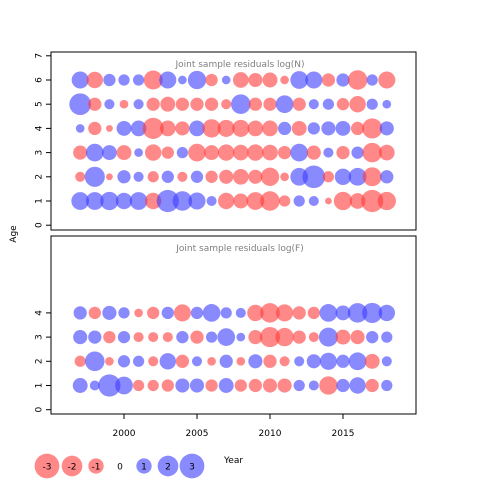 This screenshot has width=480, height=480. What do you see at coordinates (197, 385) in the screenshot?
I see `bubble-age1-2005` at bounding box center [197, 385].